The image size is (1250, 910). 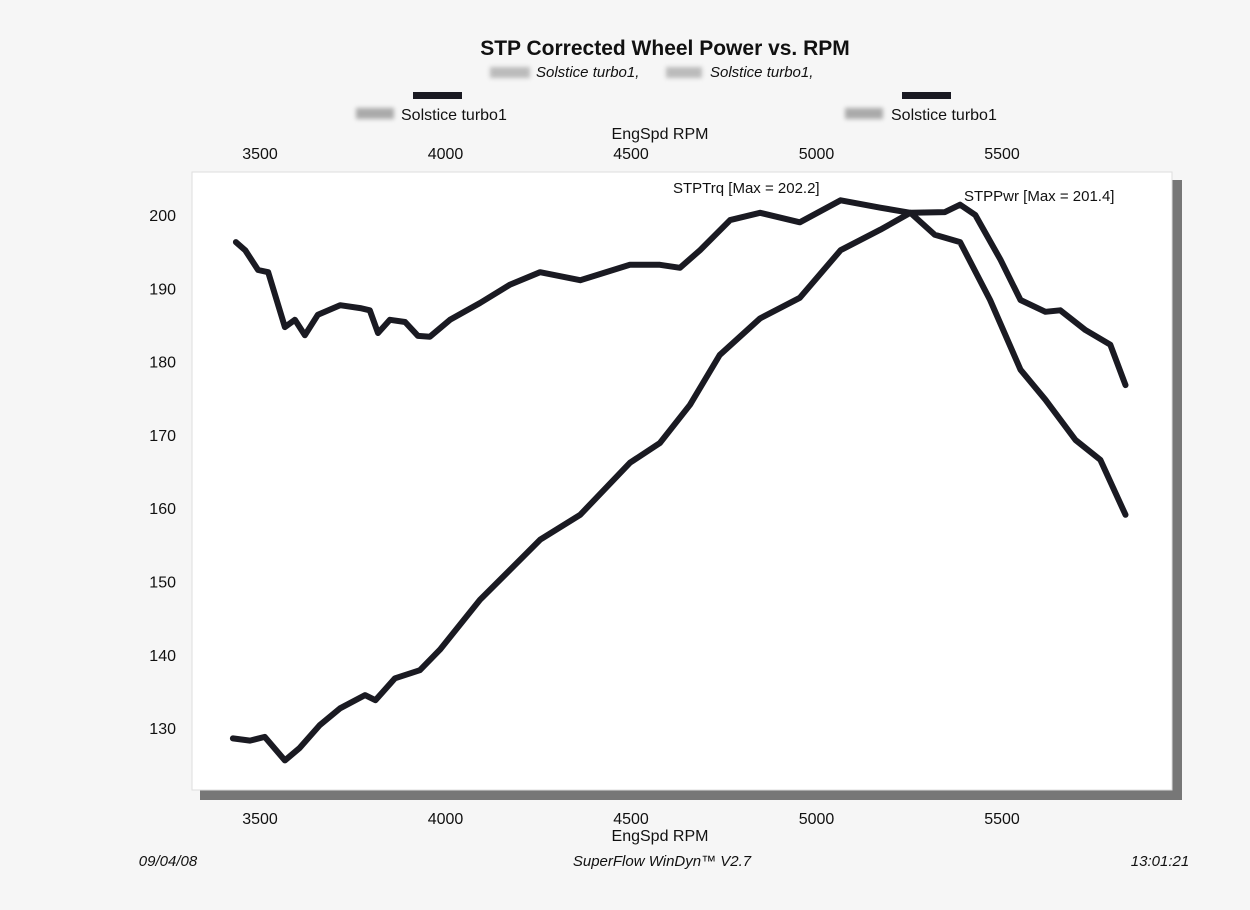 I want to click on y-tick-label: 200, so click(x=162, y=216).